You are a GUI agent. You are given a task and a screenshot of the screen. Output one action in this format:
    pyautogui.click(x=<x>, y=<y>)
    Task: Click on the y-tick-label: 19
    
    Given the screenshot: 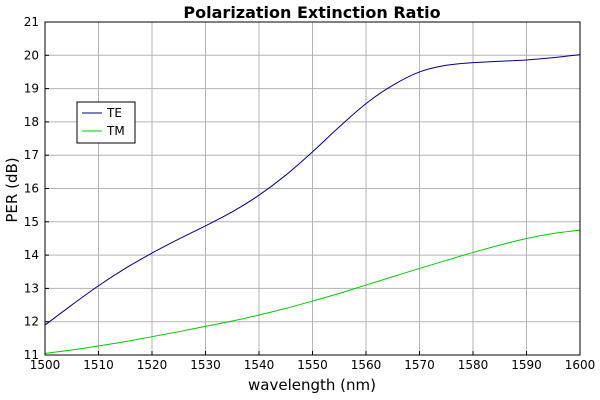 What is the action you would take?
    pyautogui.click(x=31, y=89)
    